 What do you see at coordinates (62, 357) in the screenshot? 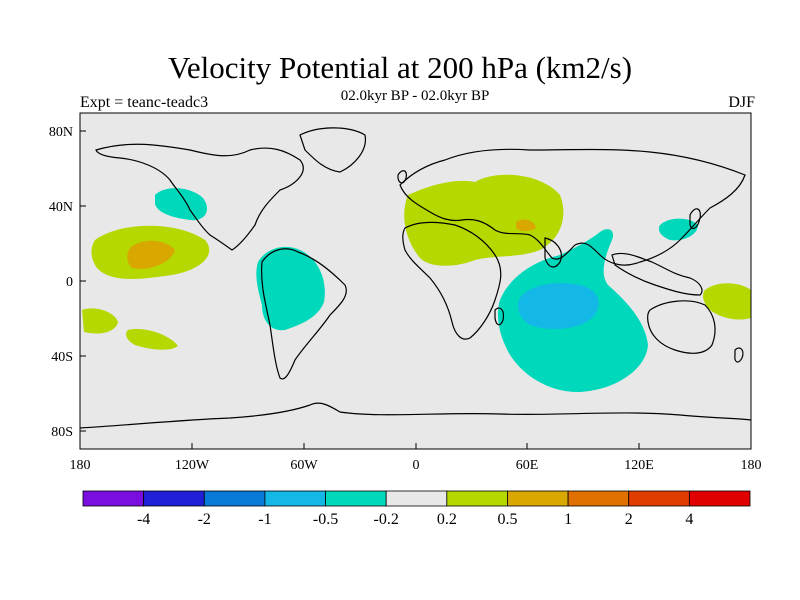
I see `lat-tick-label: 40S` at bounding box center [62, 357].